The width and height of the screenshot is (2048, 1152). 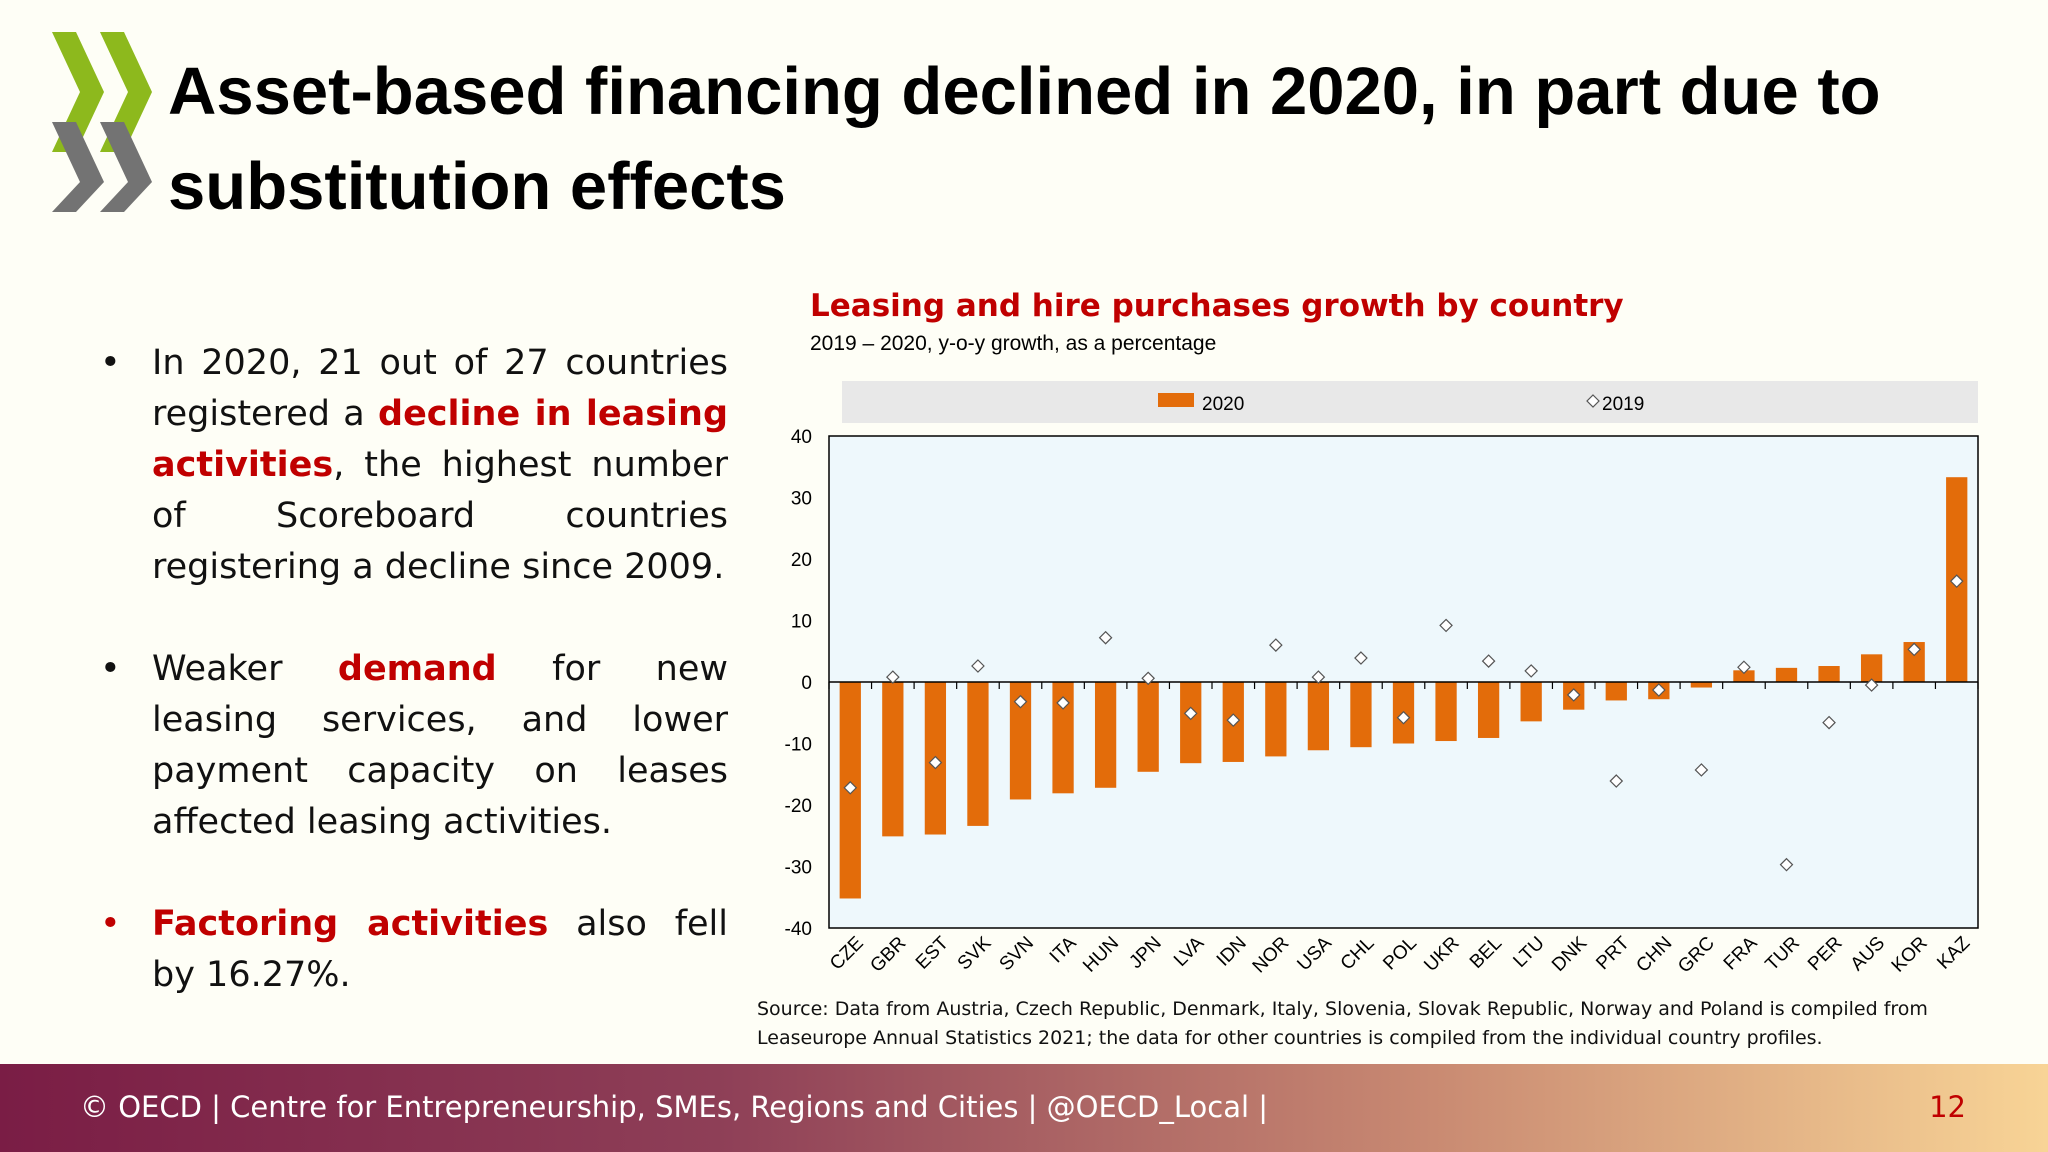 What do you see at coordinates (798, 806) in the screenshot?
I see `y-tick-label: -20` at bounding box center [798, 806].